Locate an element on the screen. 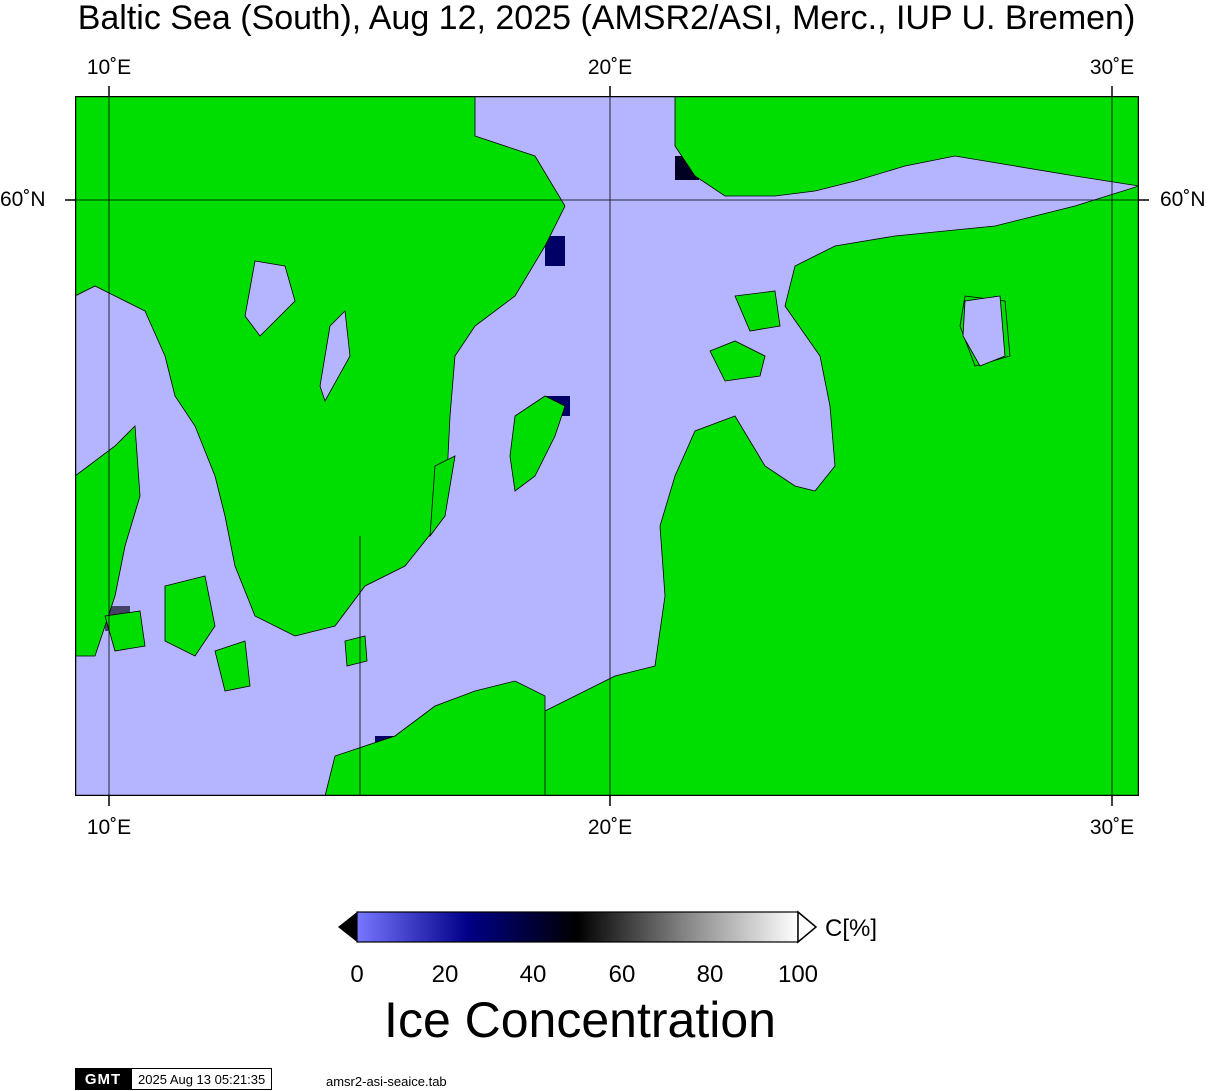  colorbar-gradient is located at coordinates (577, 927).